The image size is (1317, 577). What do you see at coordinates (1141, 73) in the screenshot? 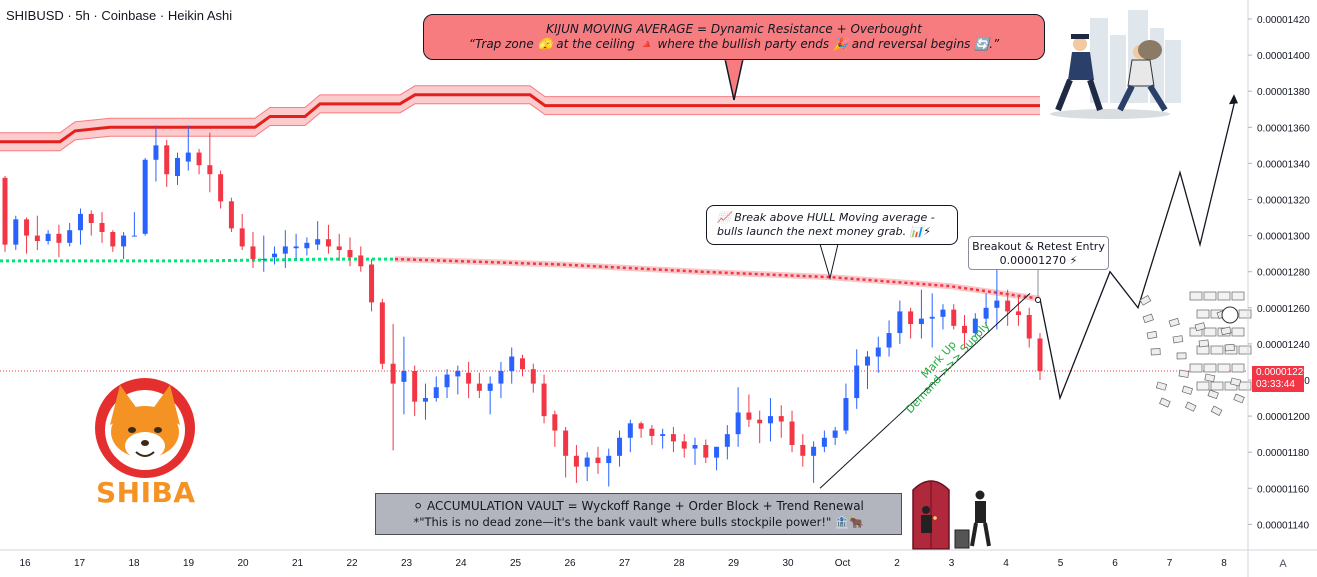
I see `thief-body` at bounding box center [1141, 73].